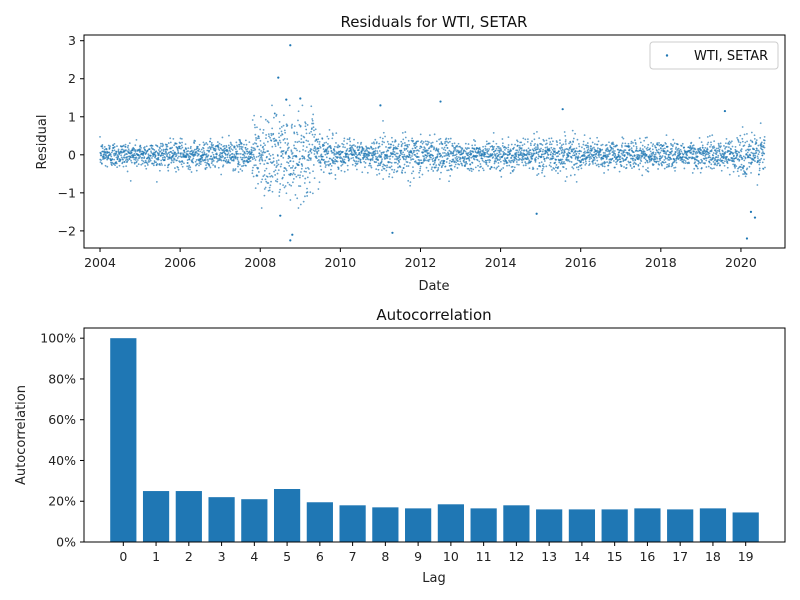 Image resolution: width=800 pixels, height=600 pixels. I want to click on scatter-y-tick-label: −2, so click(67, 230).